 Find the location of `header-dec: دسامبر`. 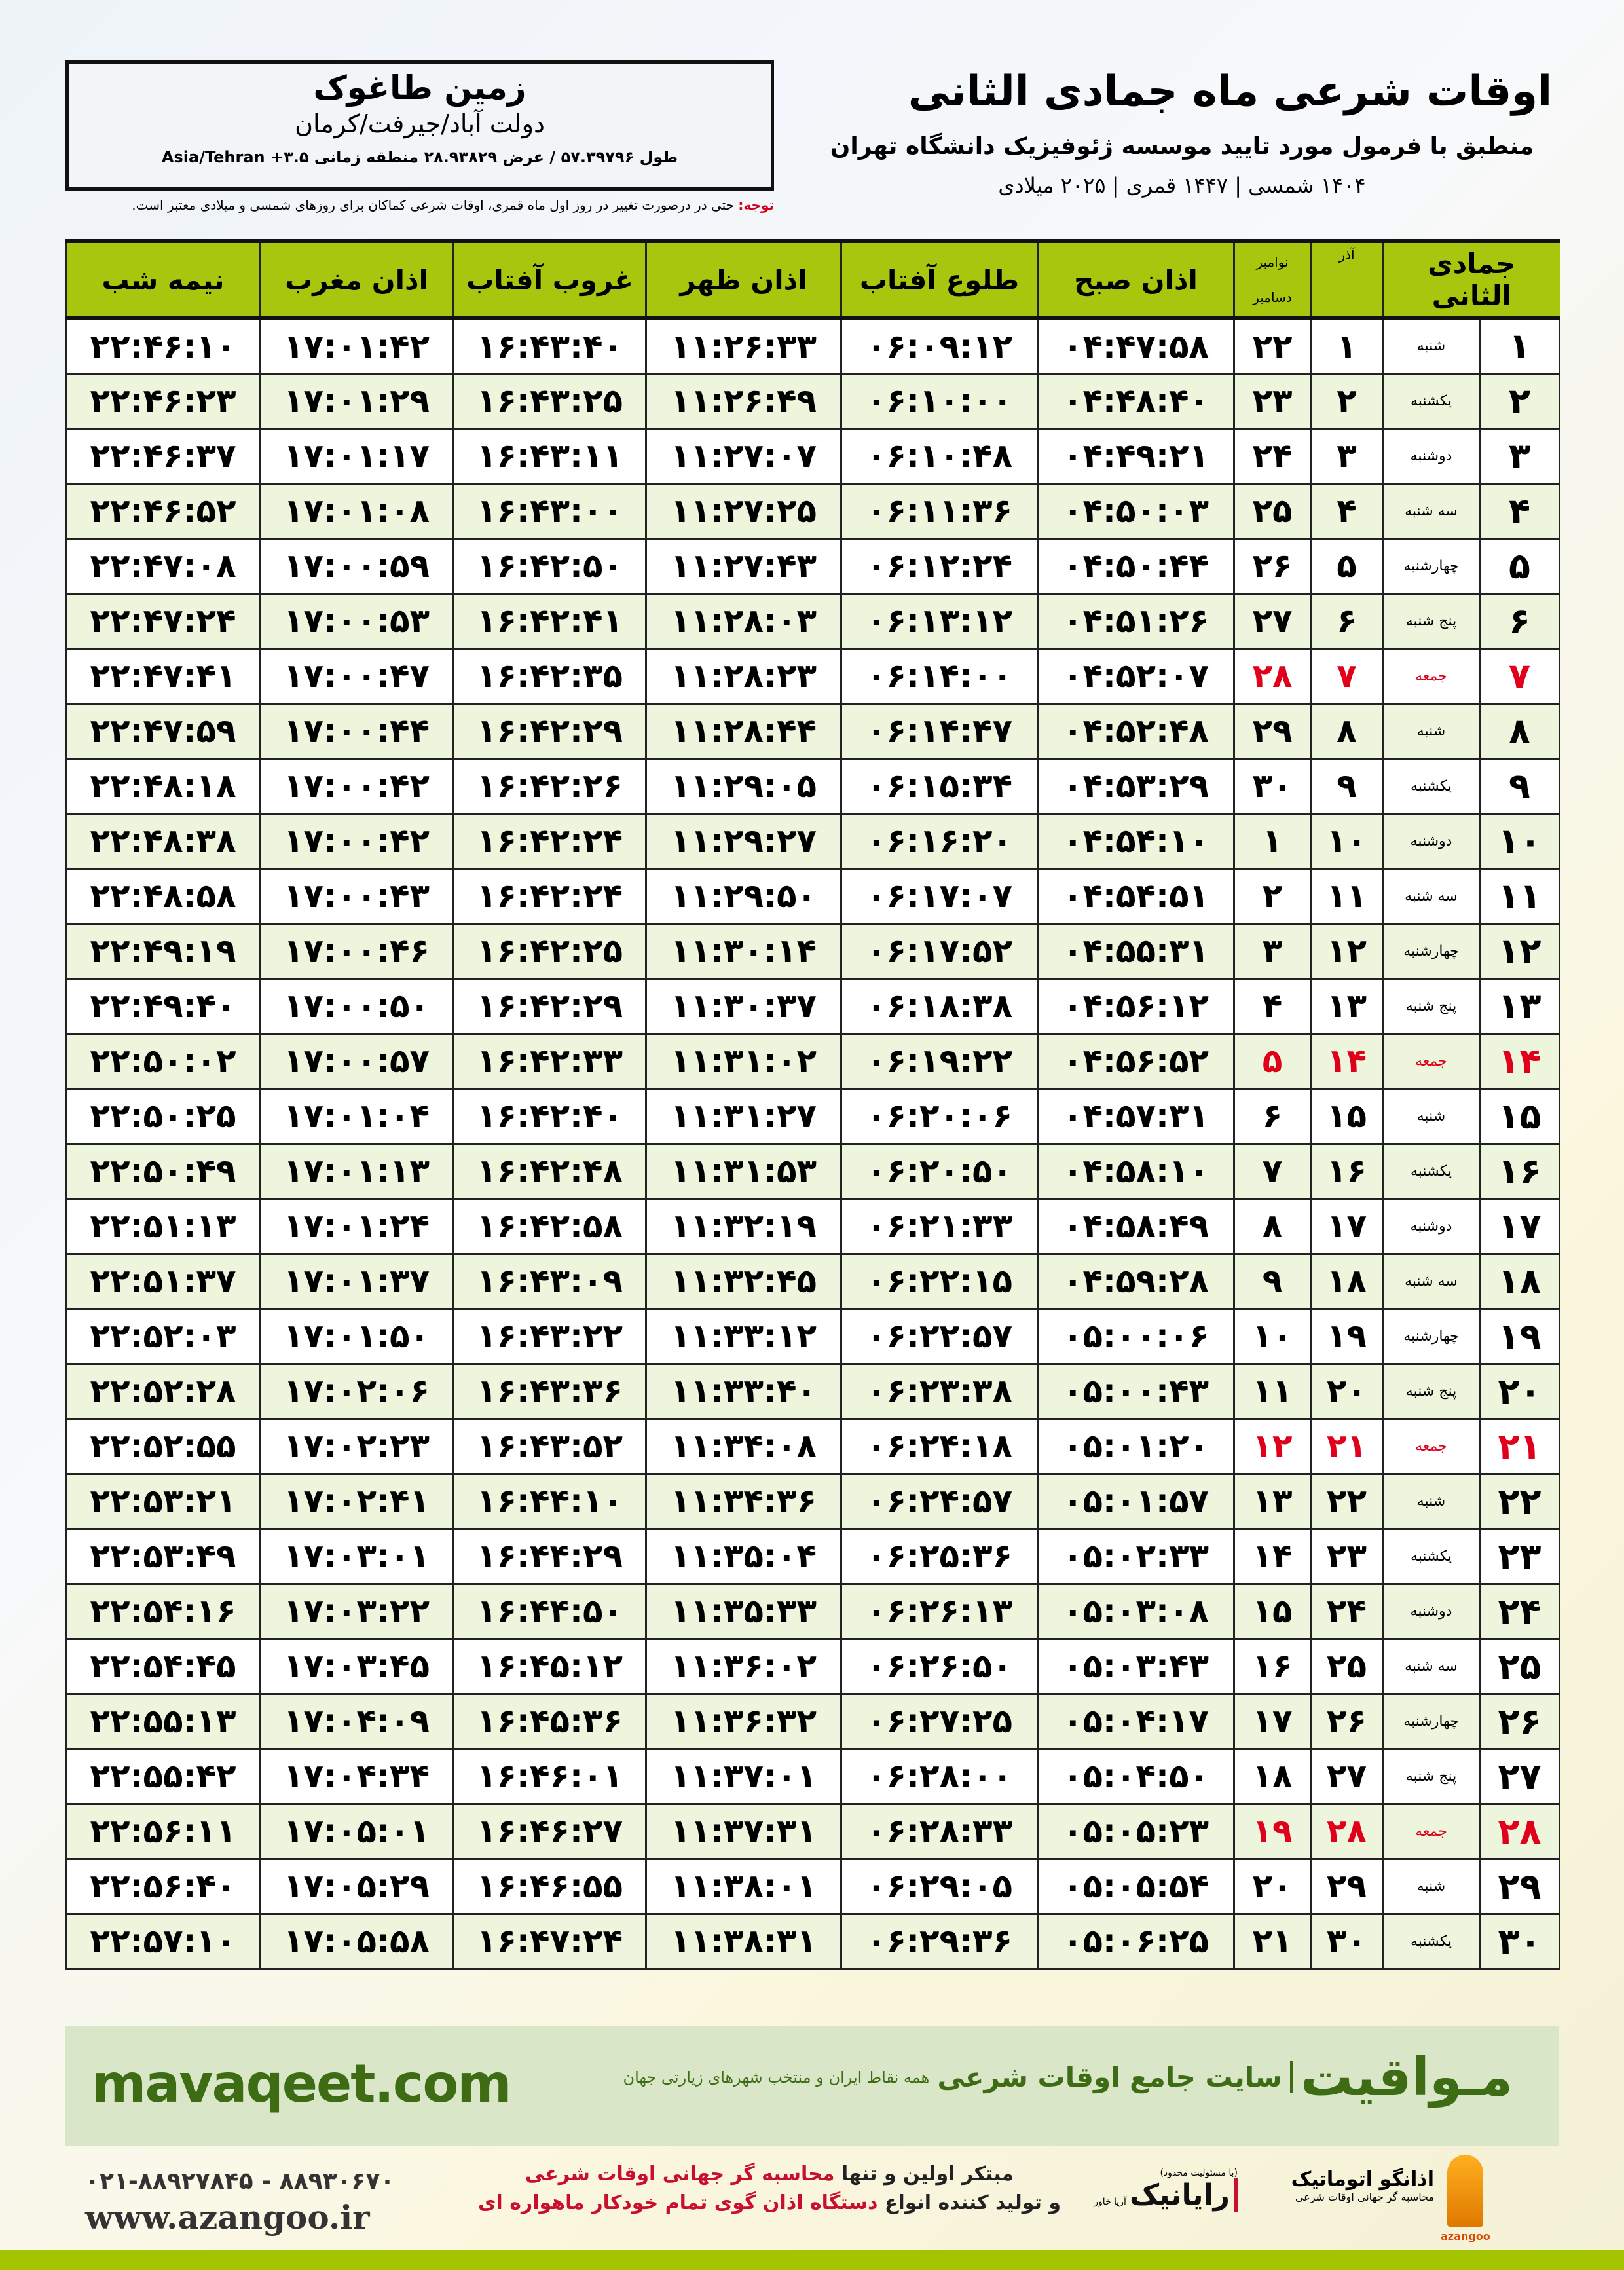

header-dec: دسامبر is located at coordinates (1272, 297).